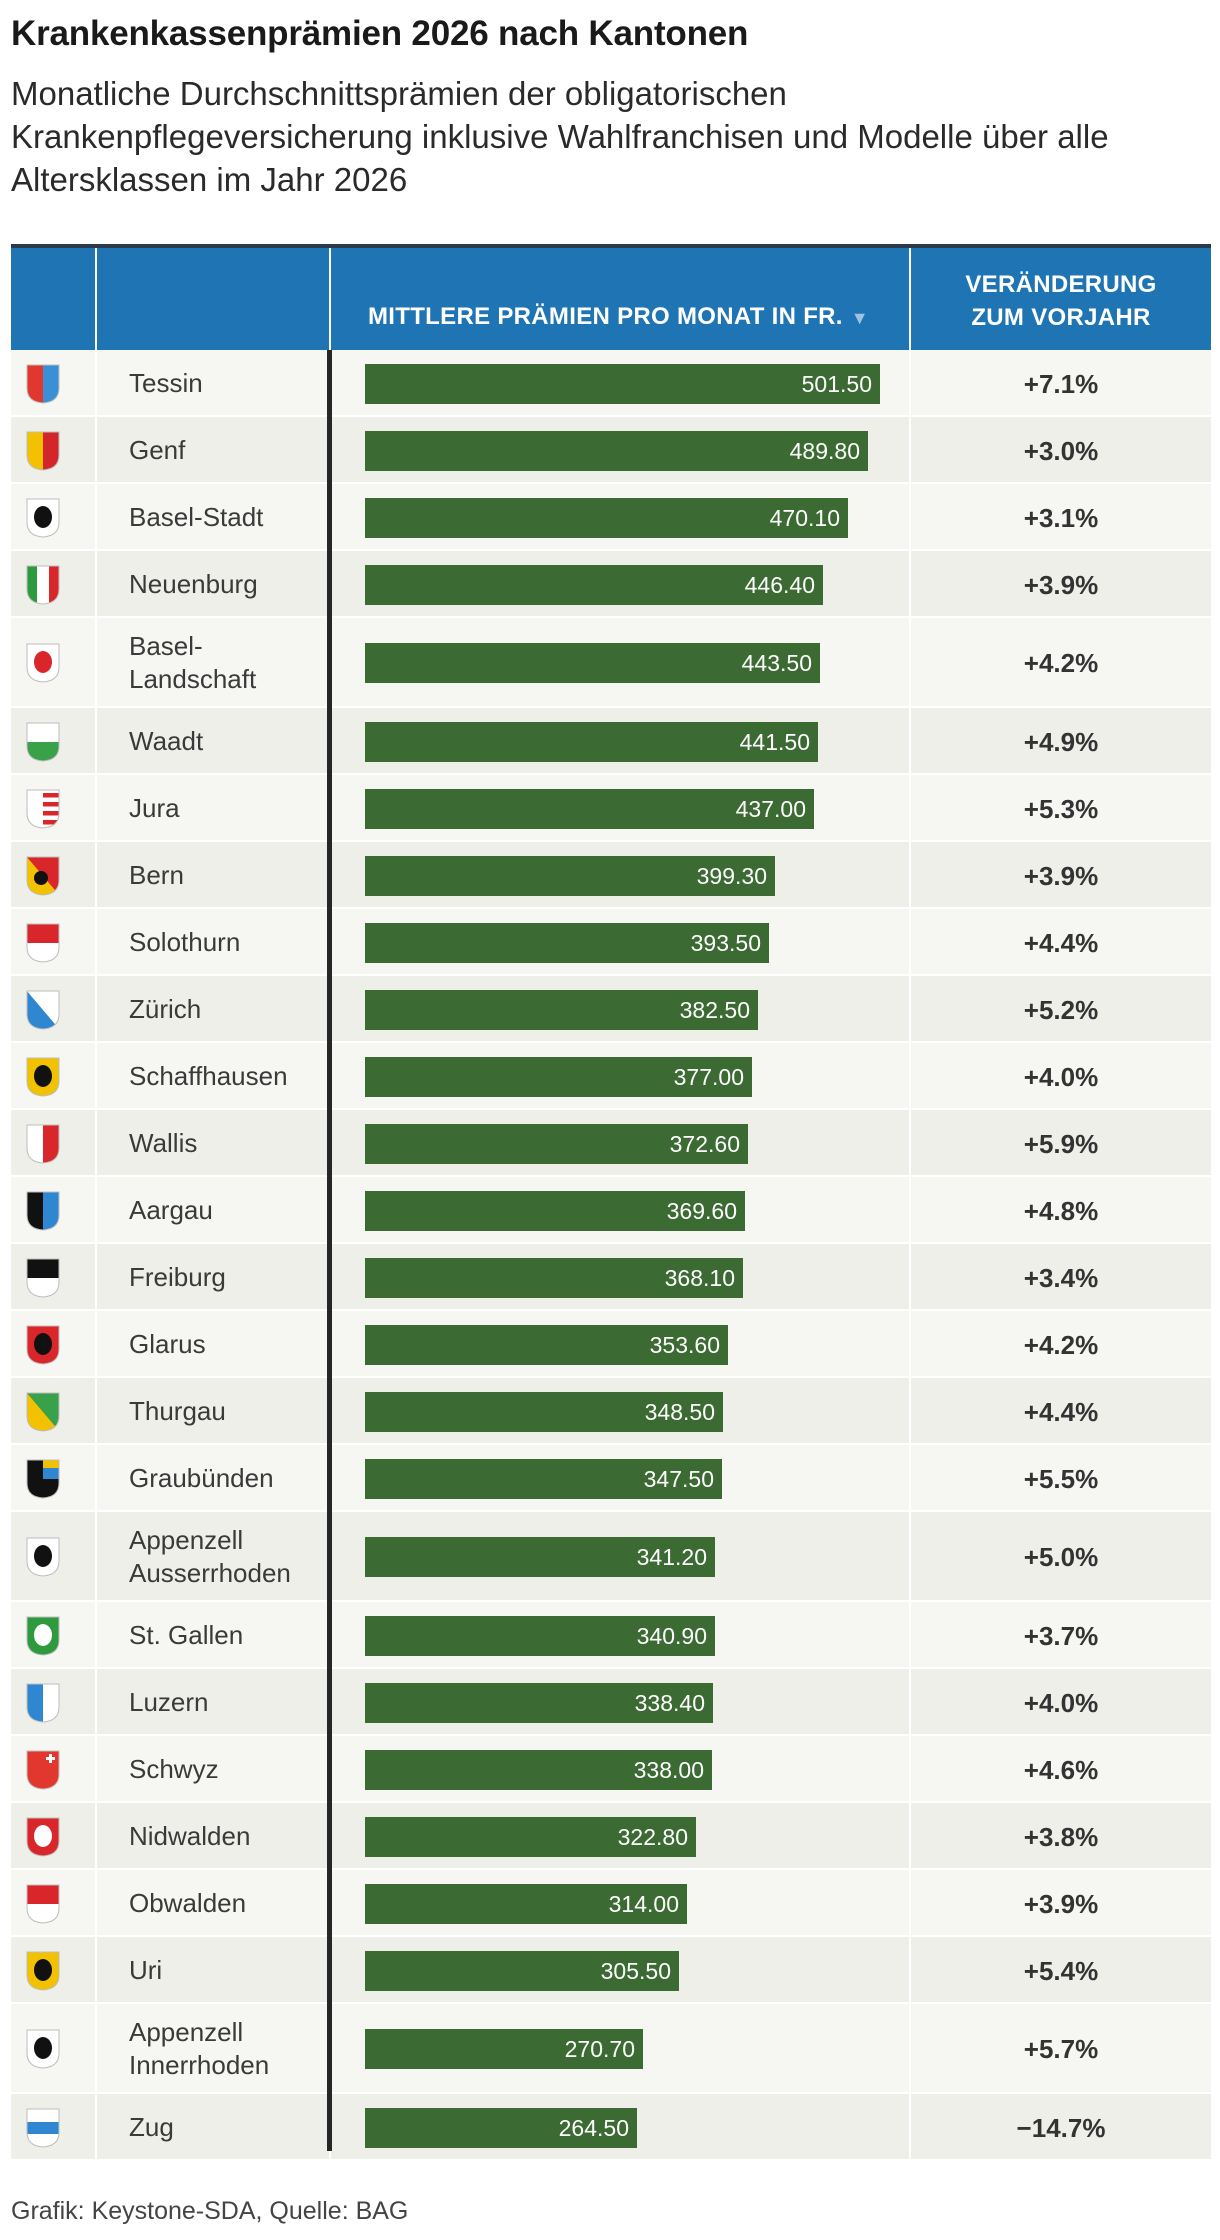 This screenshot has width=1220, height=2240. I want to click on table-row: Graubünden 347.50 +5.5%, so click(611, 1478).